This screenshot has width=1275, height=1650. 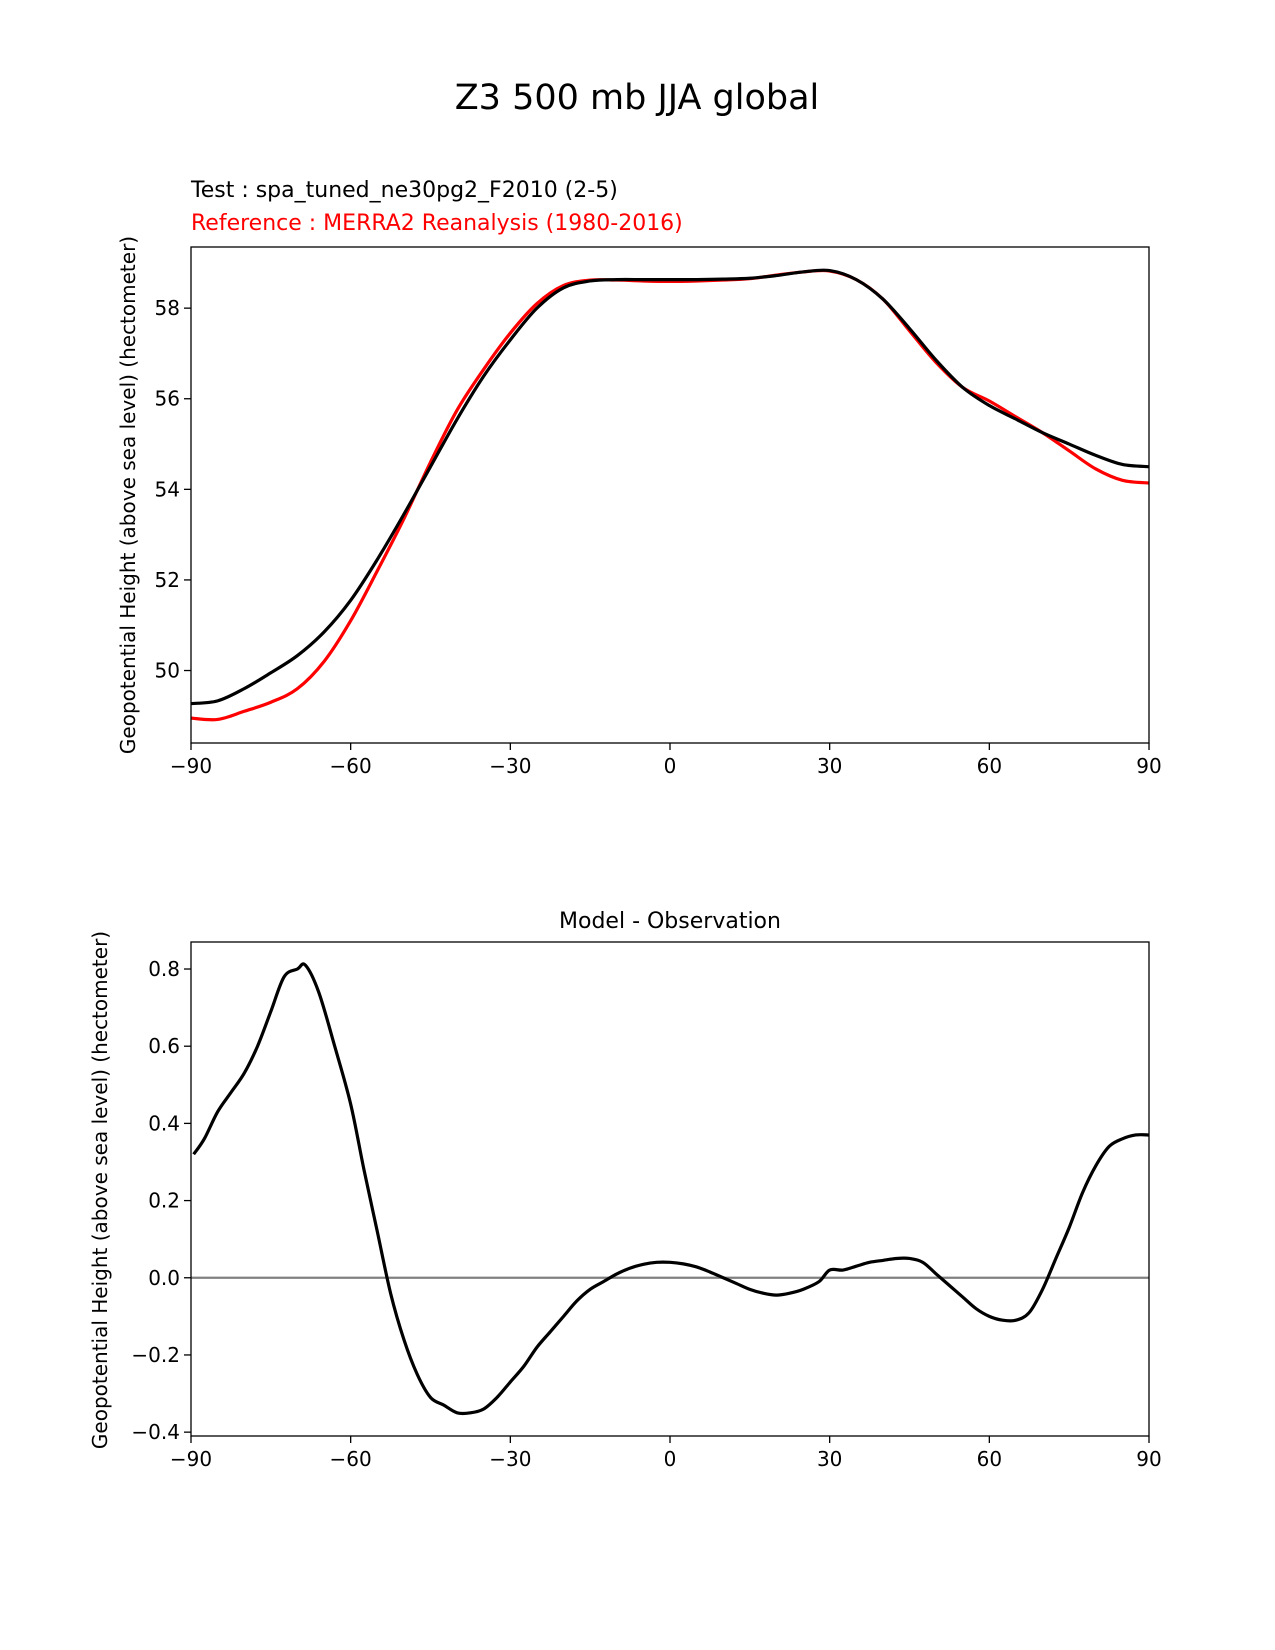 What do you see at coordinates (191, 766) in the screenshot?
I see `top-x-tick-label: −90` at bounding box center [191, 766].